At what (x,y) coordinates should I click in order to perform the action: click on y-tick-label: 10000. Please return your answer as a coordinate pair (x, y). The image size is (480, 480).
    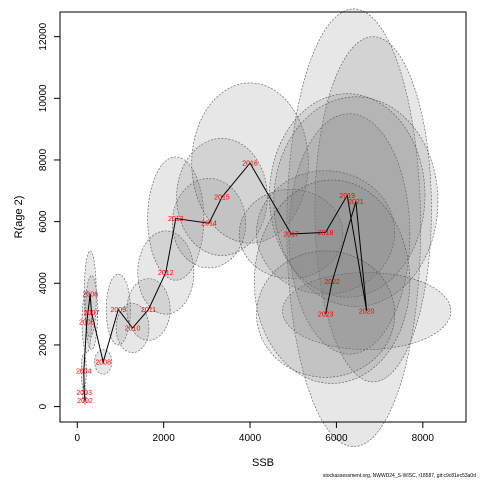
    Looking at the image, I should click on (43, 98).